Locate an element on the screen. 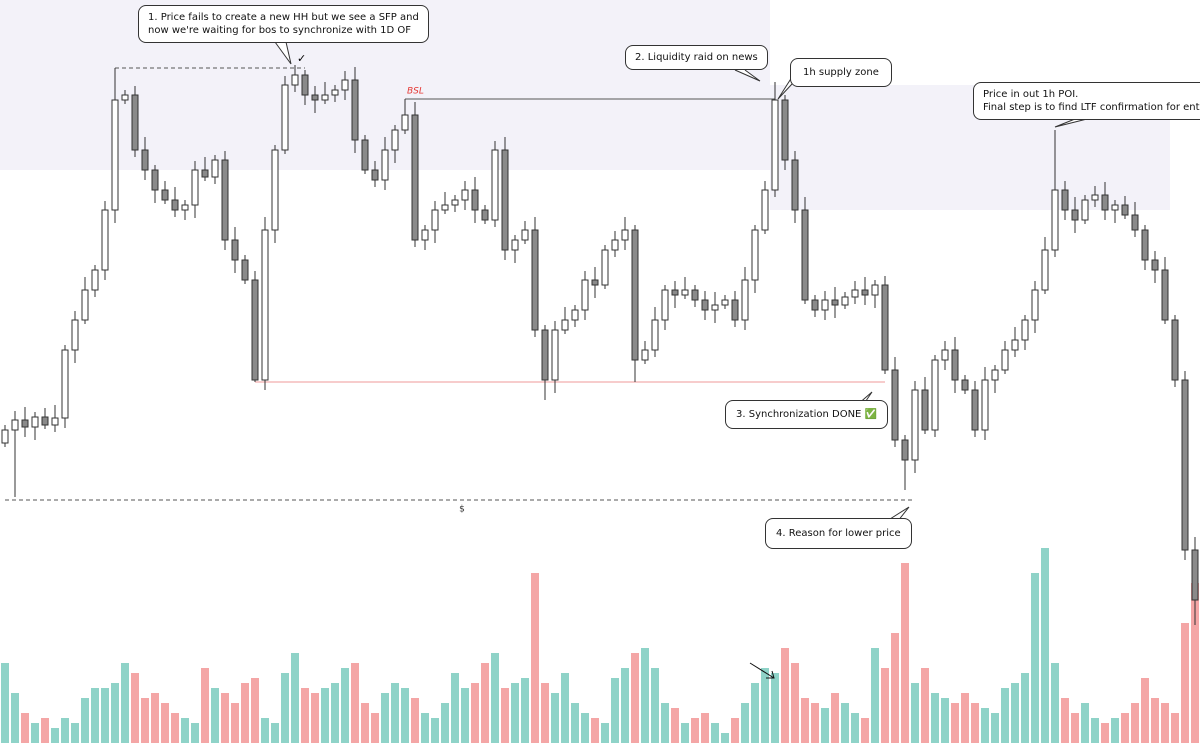 The width and height of the screenshot is (1200, 743). tail is located at coordinates (785, 88).